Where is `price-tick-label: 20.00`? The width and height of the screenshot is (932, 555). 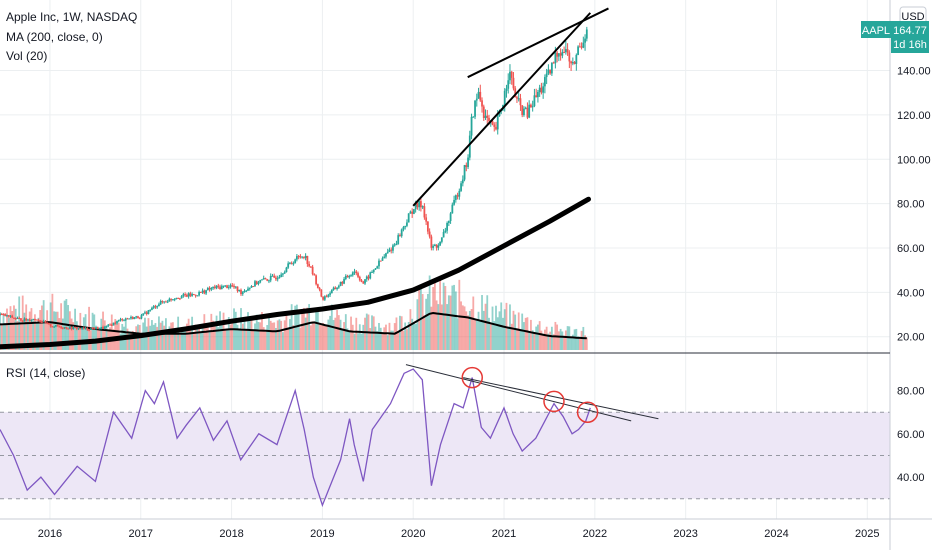
price-tick-label: 20.00 is located at coordinates (911, 338).